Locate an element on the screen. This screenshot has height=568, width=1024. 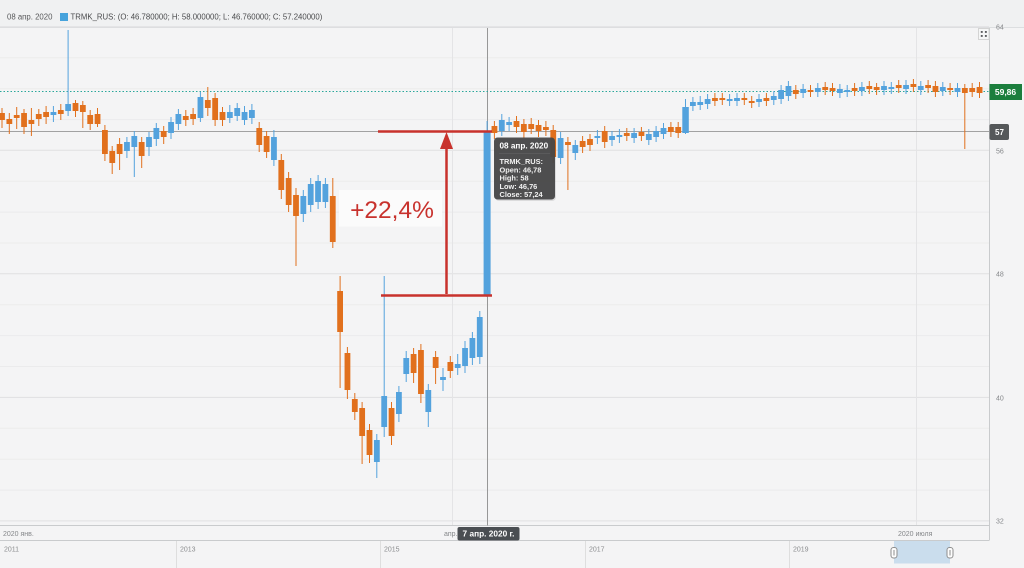
svg-text: 57 is located at coordinates (999, 132).